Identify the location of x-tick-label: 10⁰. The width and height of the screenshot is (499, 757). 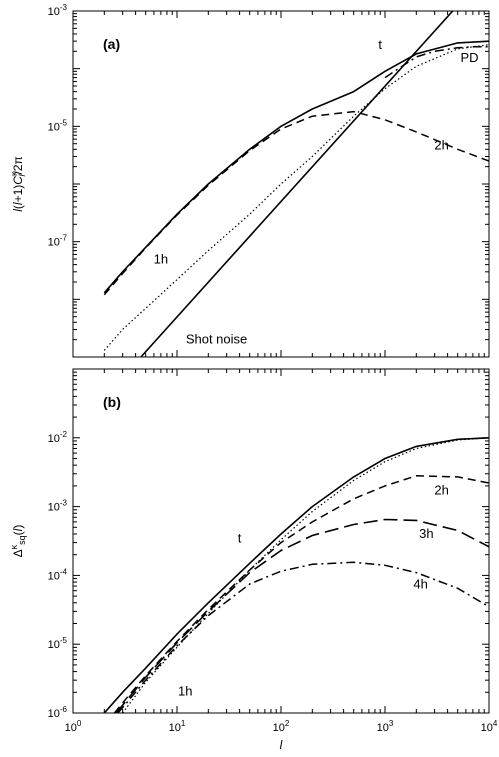
(73, 726).